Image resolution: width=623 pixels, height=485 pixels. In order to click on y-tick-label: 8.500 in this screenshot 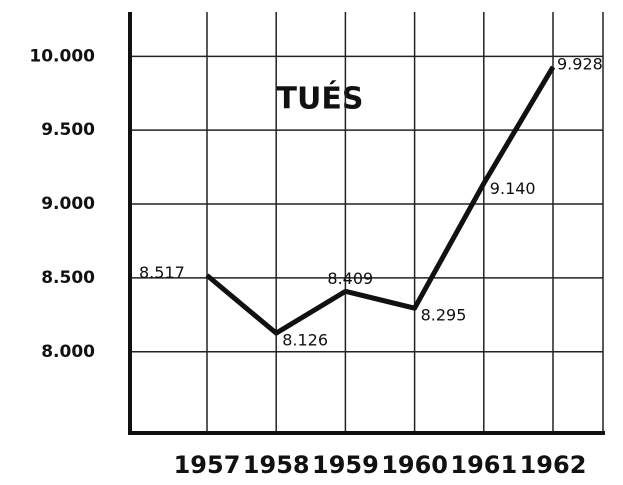, I will do `click(68, 278)`.